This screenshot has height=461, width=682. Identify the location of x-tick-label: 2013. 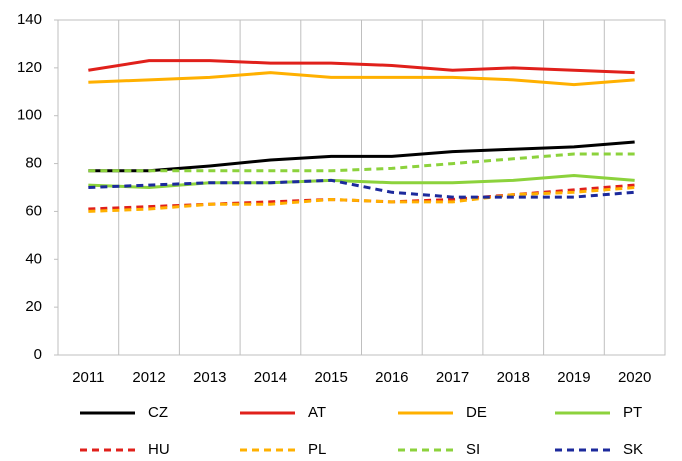
(209, 377).